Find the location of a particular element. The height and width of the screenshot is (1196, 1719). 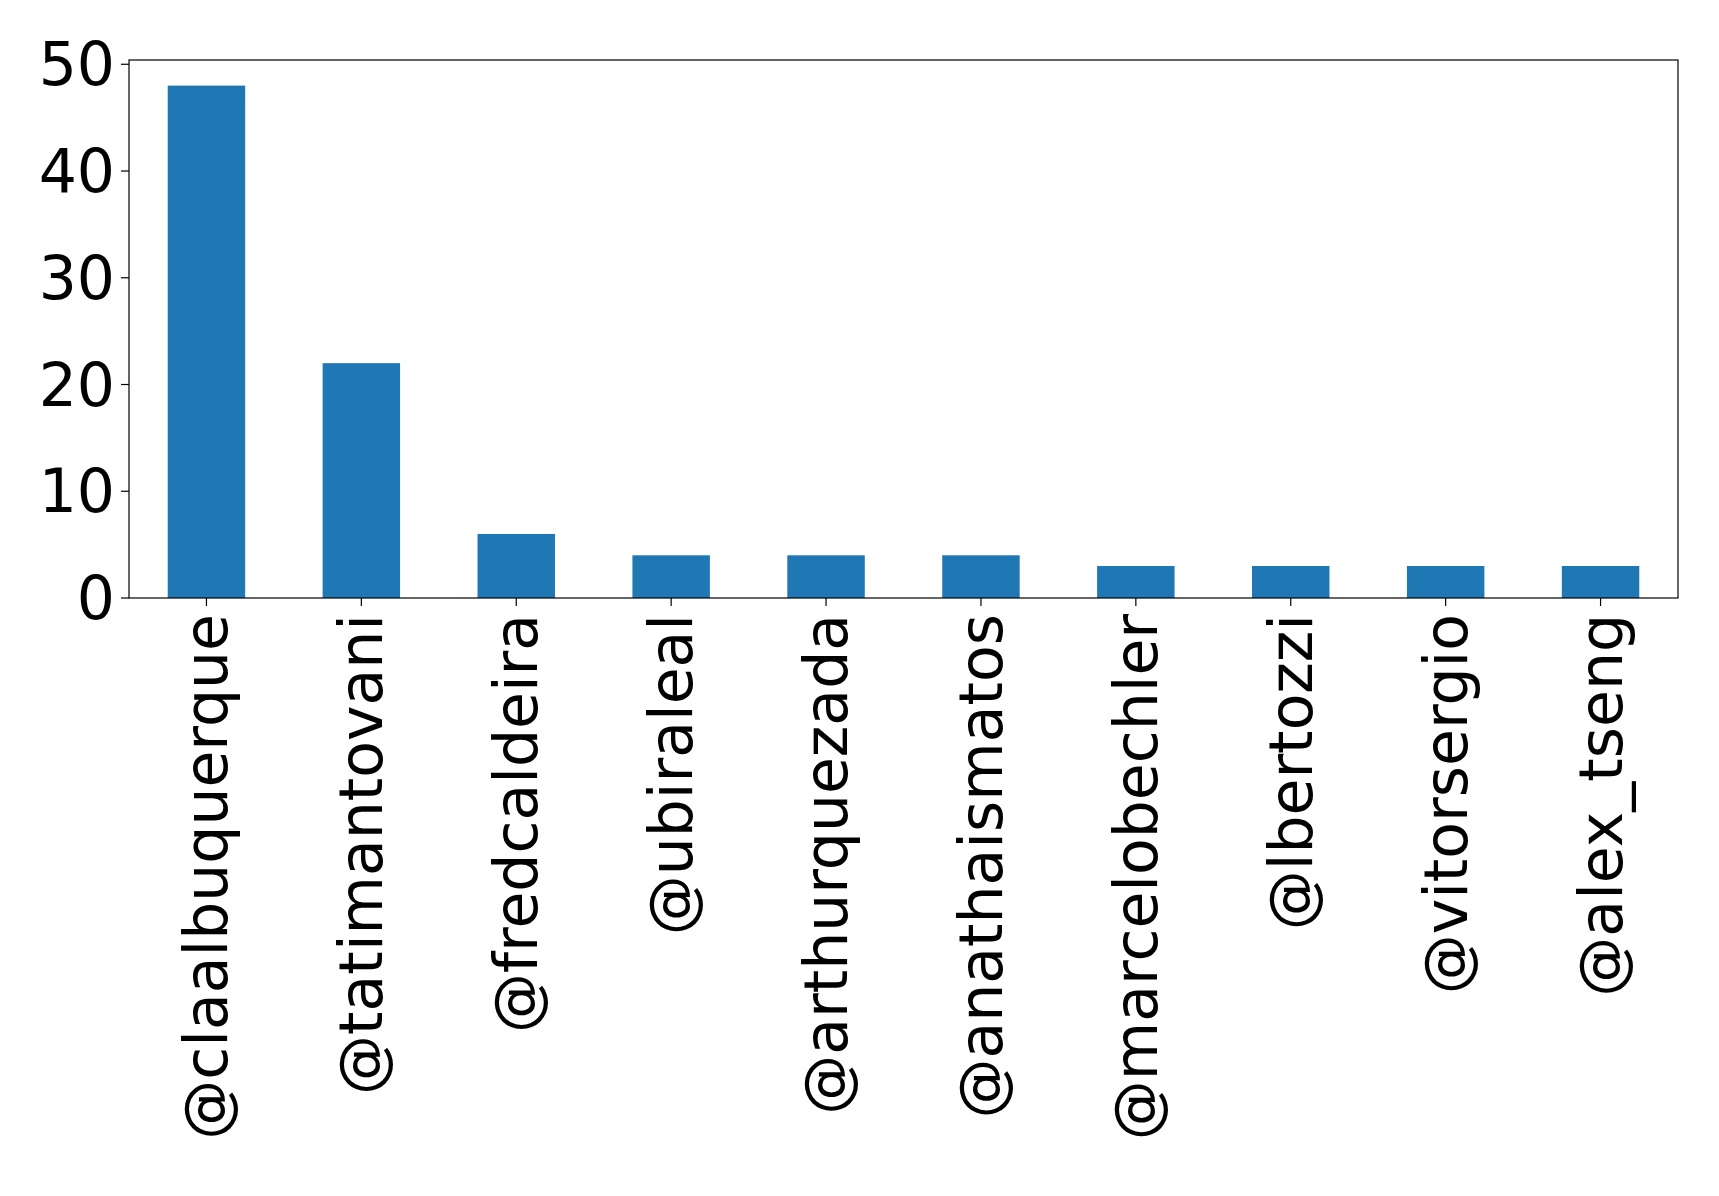

x-tick-label: @marcelobechler is located at coordinates (1135, 877).